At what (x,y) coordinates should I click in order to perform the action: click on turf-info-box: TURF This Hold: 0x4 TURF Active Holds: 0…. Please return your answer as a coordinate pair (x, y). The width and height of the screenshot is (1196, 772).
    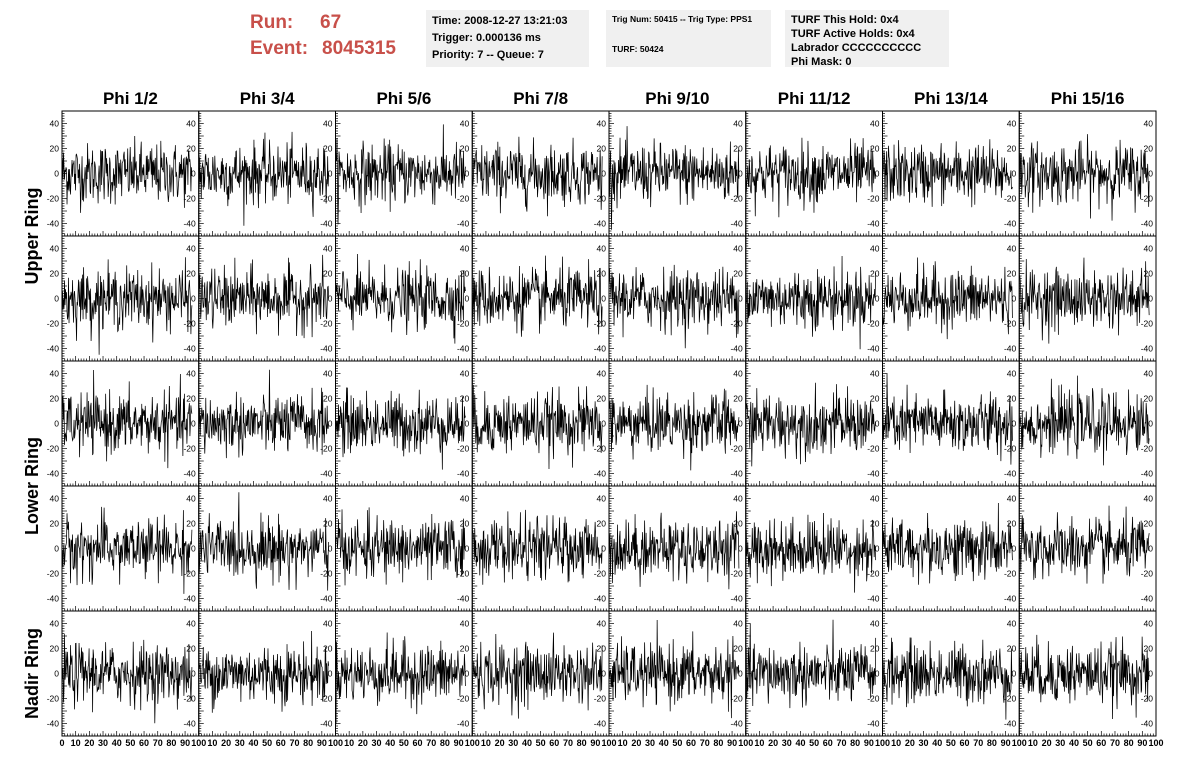
    Looking at the image, I should click on (867, 39).